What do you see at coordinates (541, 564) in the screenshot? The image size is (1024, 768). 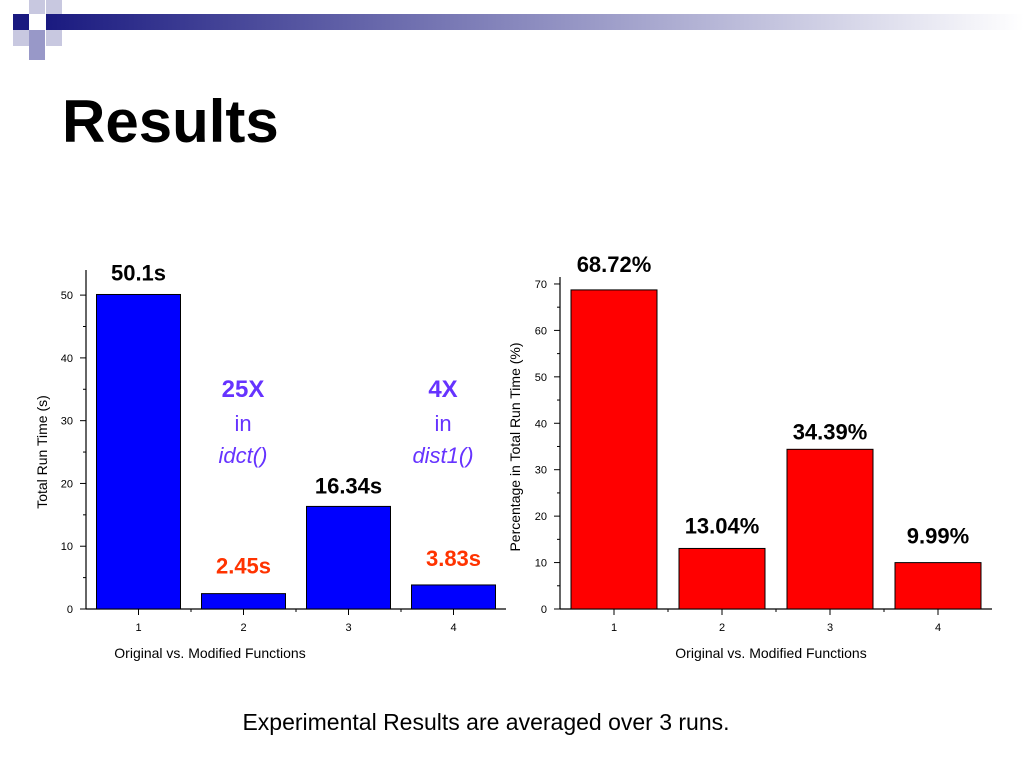 I see `pct-y-tick-label: 10` at bounding box center [541, 564].